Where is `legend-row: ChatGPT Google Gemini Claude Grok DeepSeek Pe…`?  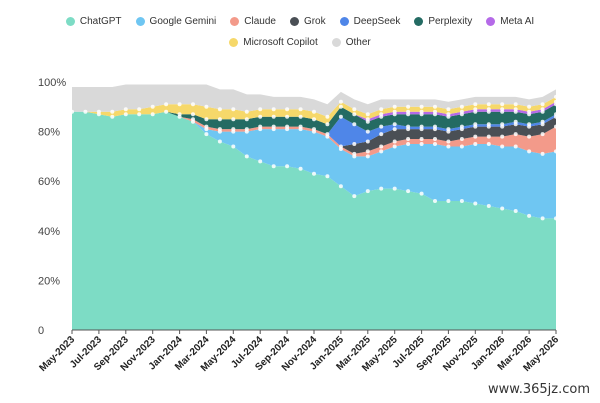 legend-row: ChatGPT Google Gemini Claude Grok DeepSeek Pe… is located at coordinates (300, 21).